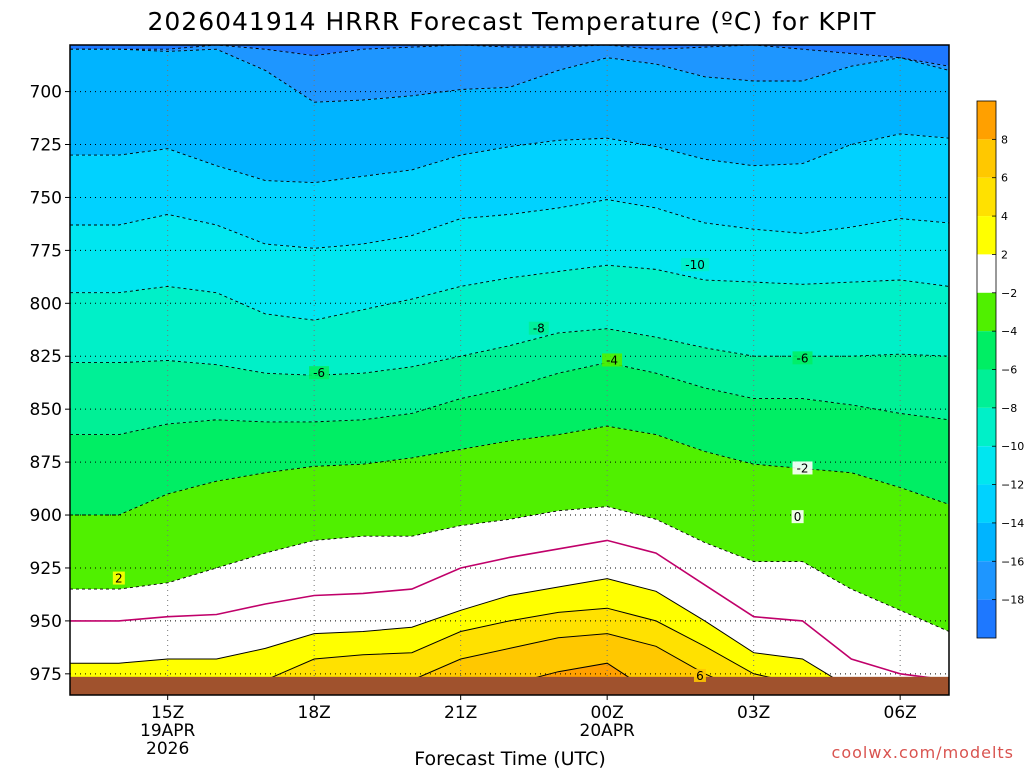 The image size is (1024, 768). I want to click on colorbar-label: −8, so click(1009, 408).